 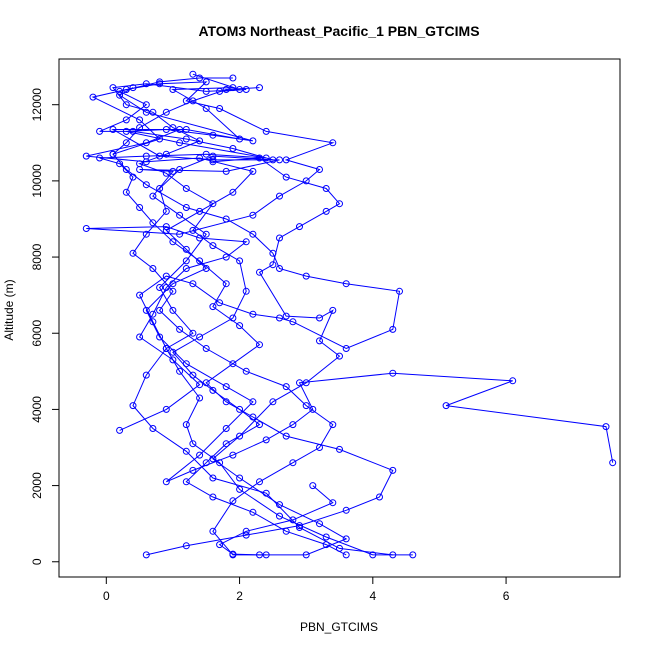 I want to click on y-axis: 0 2000 4000 6000 8000 10000 12000, so click(x=45, y=326).